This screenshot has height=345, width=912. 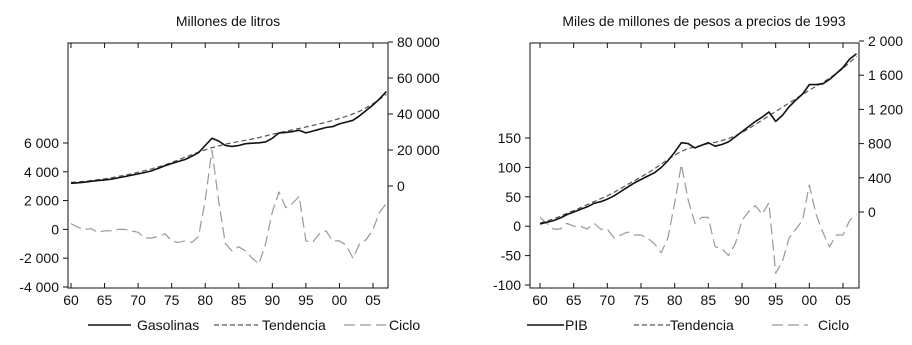 I want to click on right-y-tick-label: 2 000, so click(x=885, y=41).